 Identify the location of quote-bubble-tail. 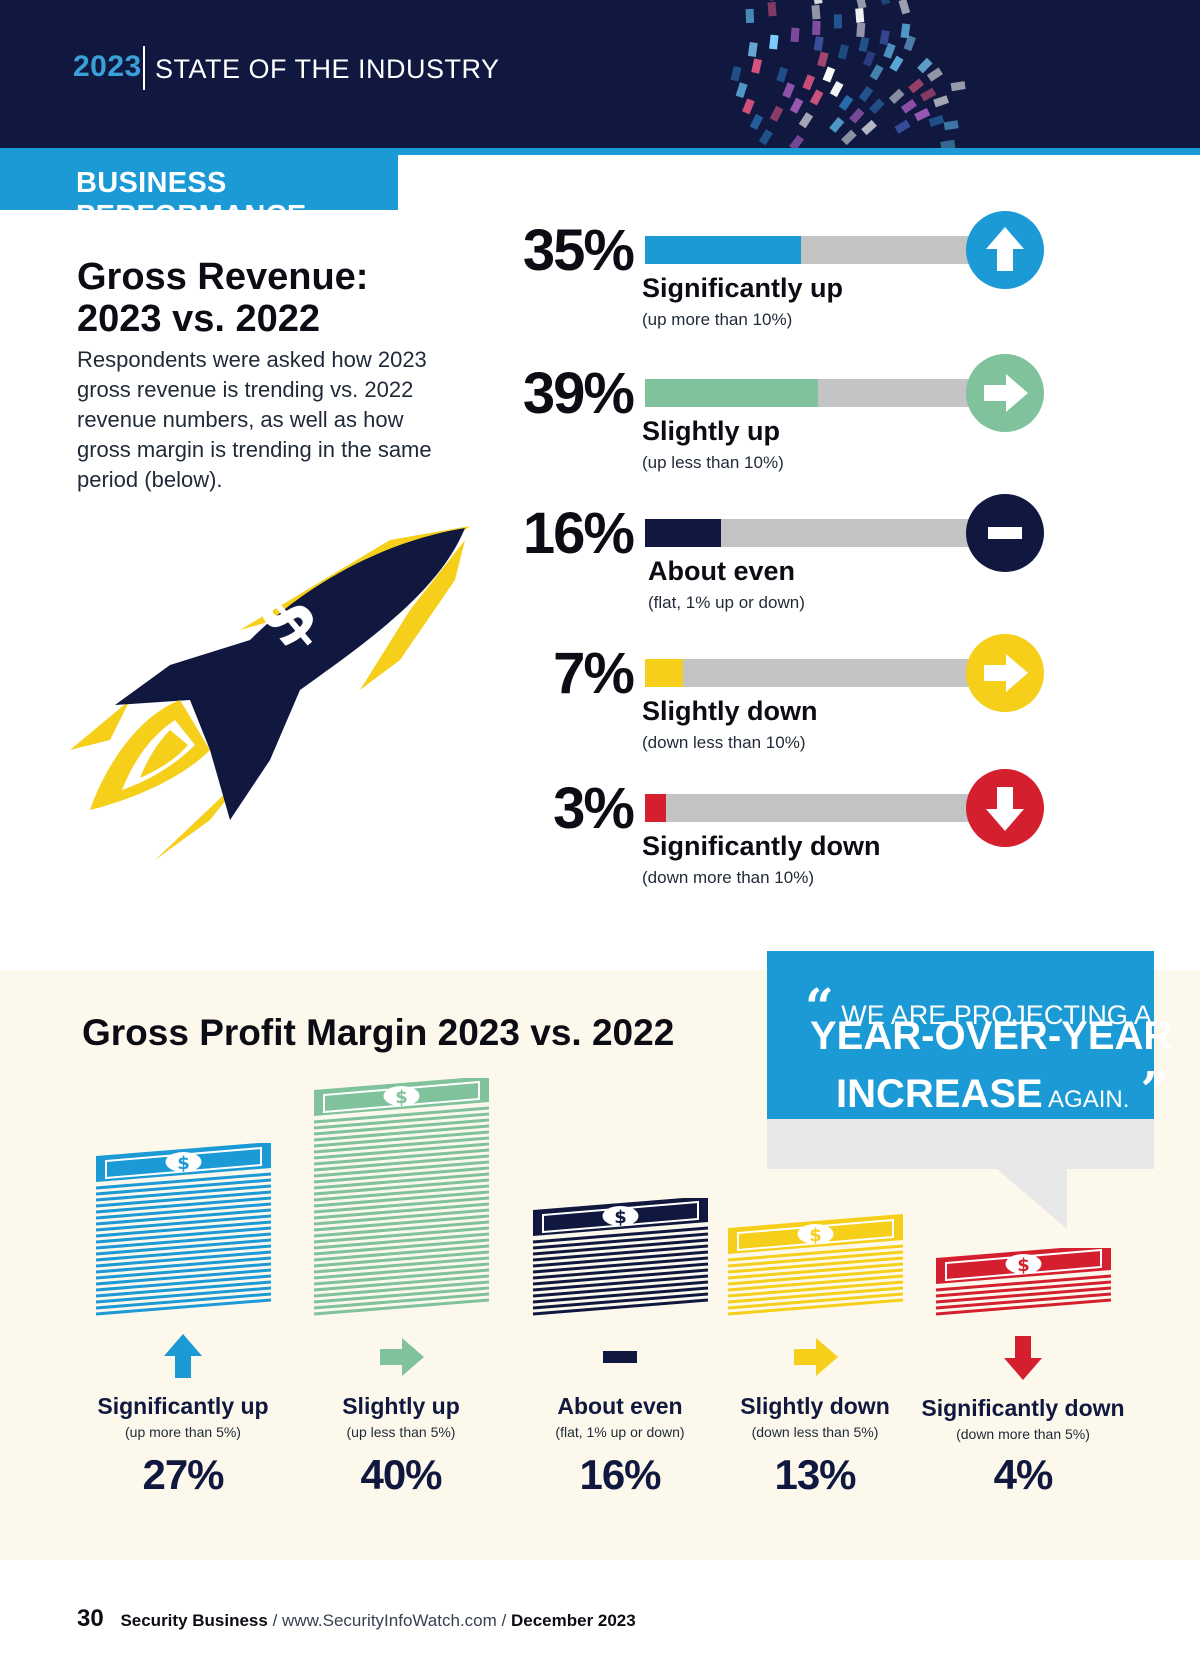
(960, 1174).